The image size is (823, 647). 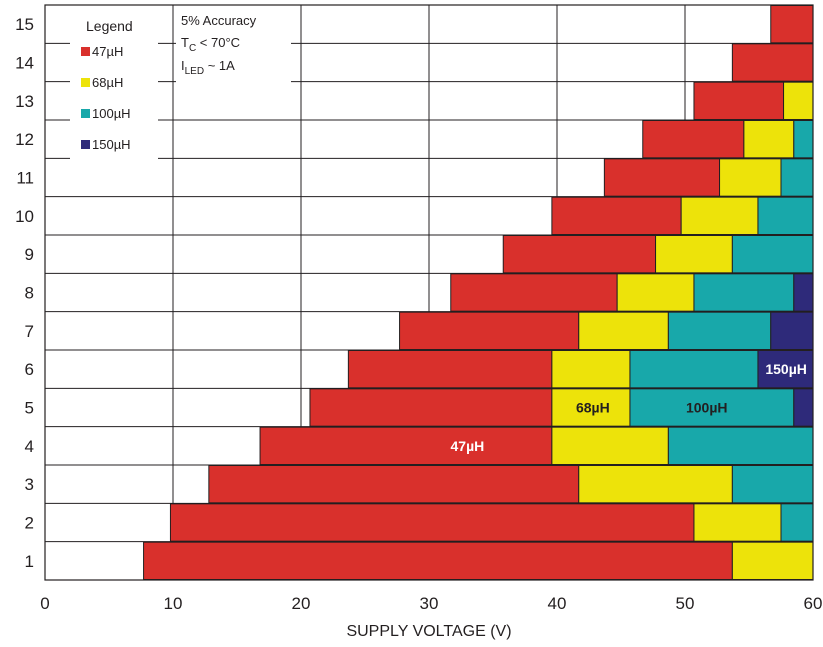 What do you see at coordinates (813, 603) in the screenshot?
I see `x-tick-label: 60` at bounding box center [813, 603].